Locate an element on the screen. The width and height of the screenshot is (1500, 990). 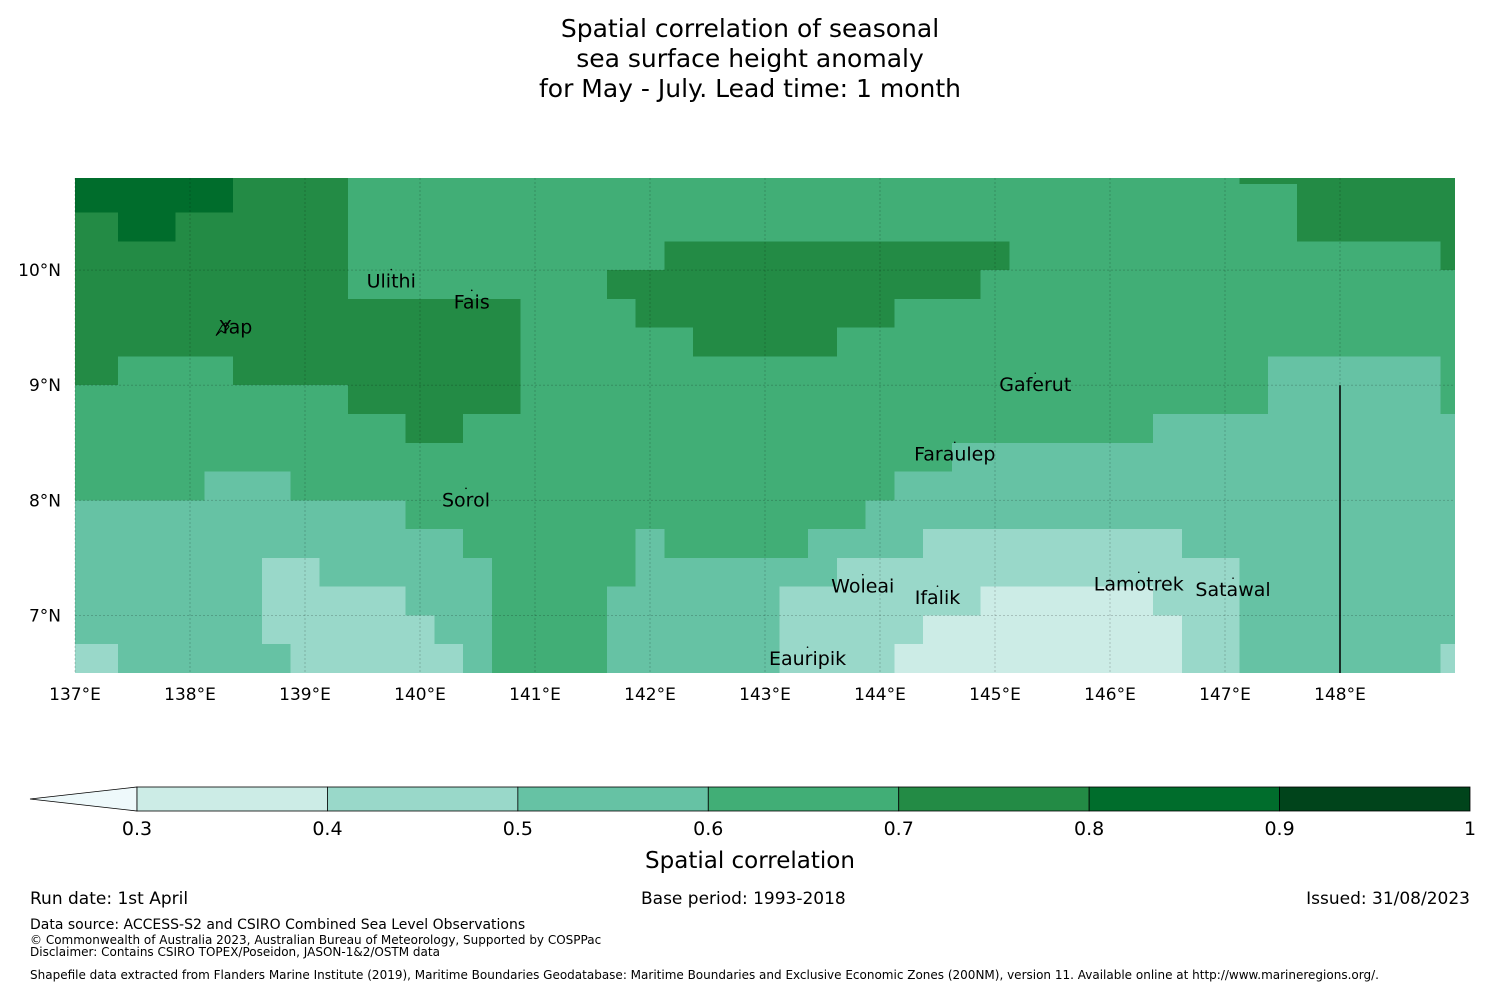
x-tick-label: 137°E is located at coordinates (75, 695).